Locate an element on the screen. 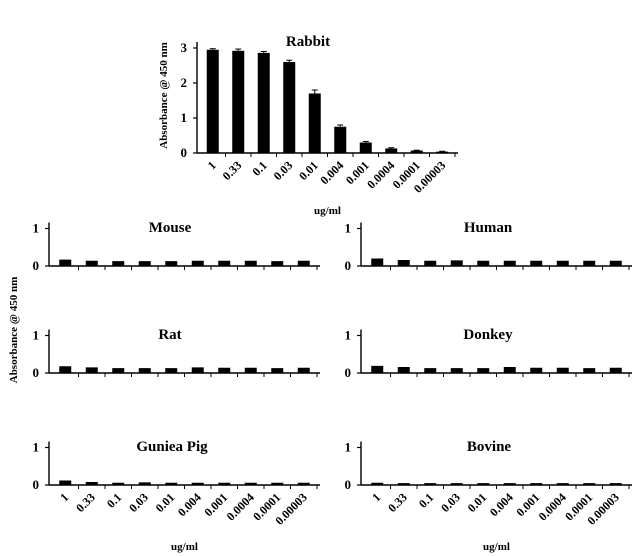  x-tick-label: 0.01 is located at coordinates (308, 170).